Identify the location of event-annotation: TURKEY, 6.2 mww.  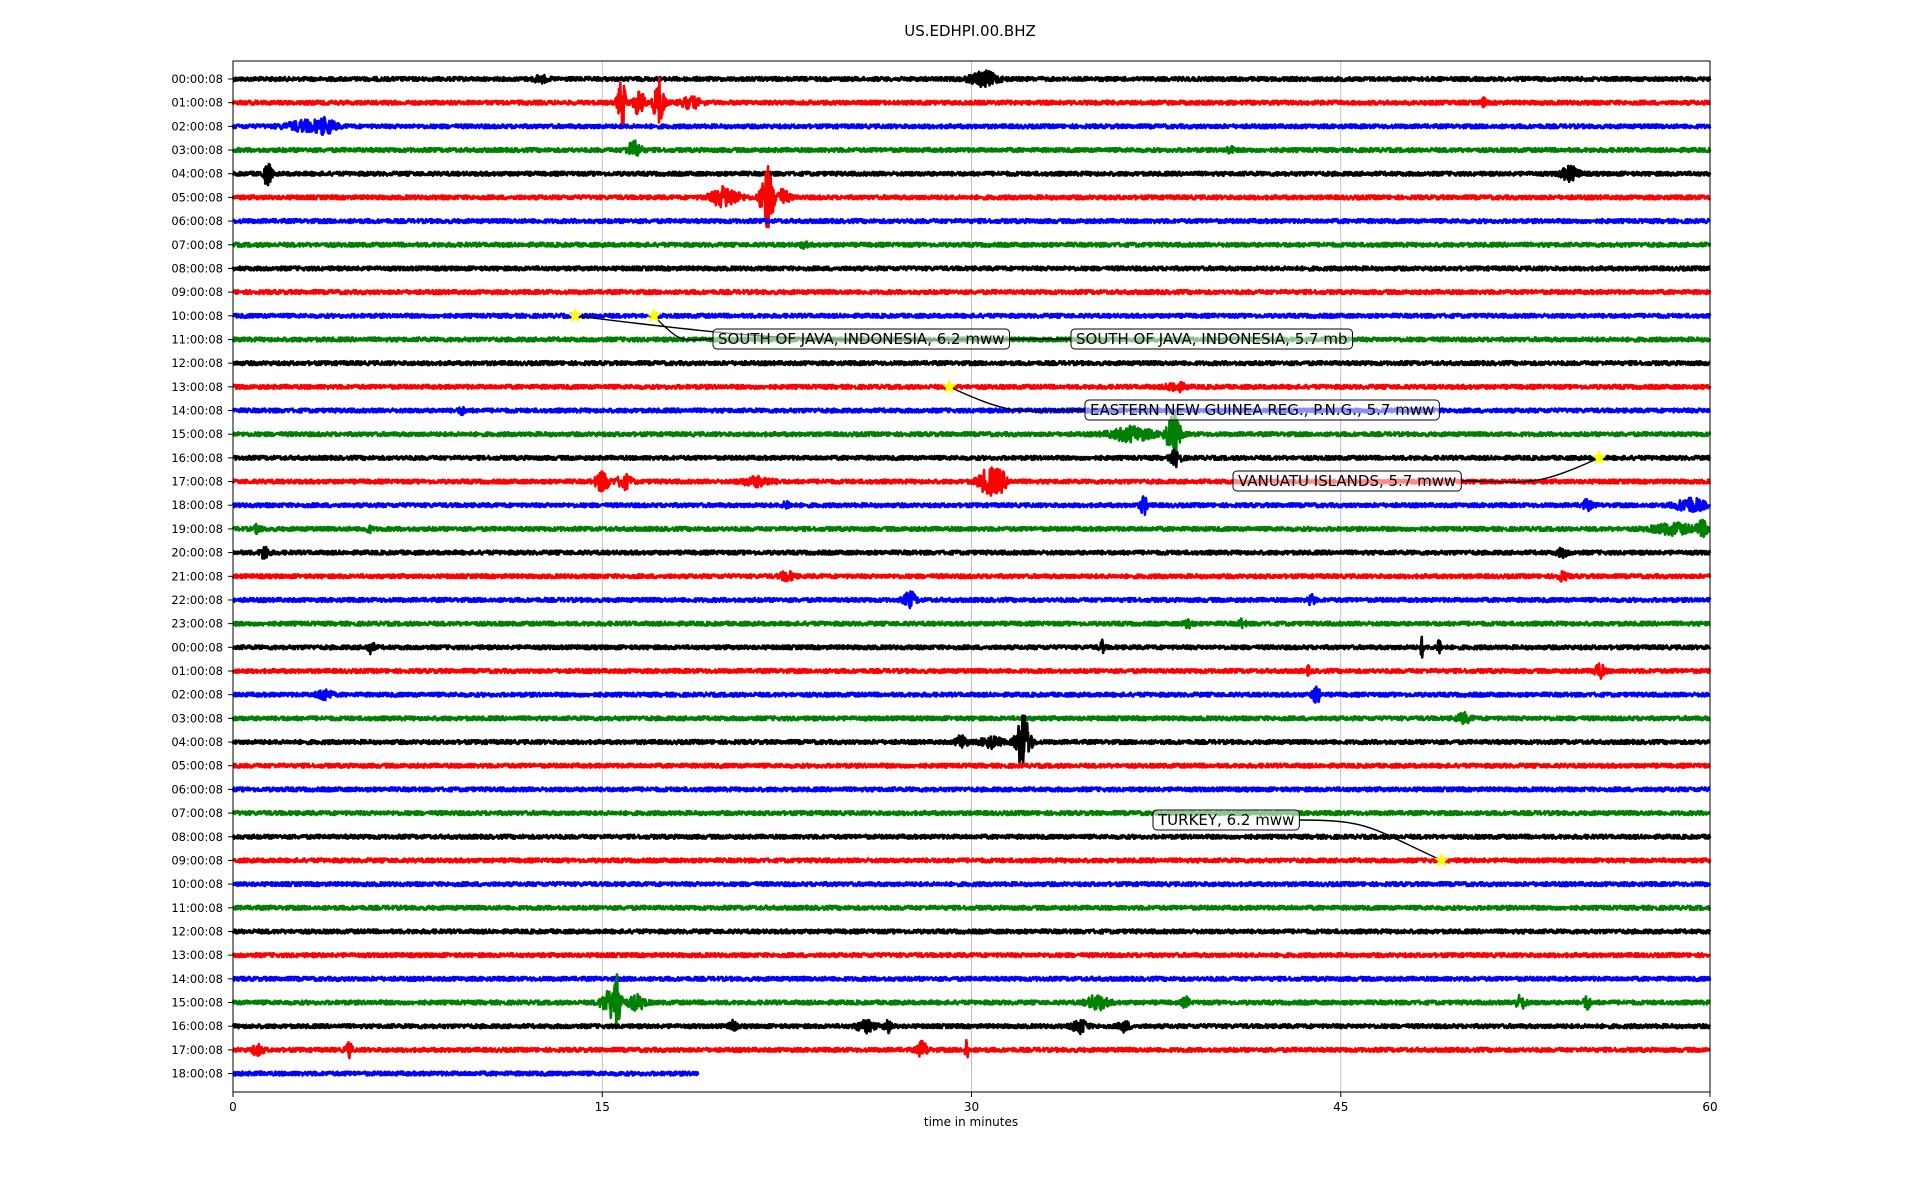
(1301, 838).